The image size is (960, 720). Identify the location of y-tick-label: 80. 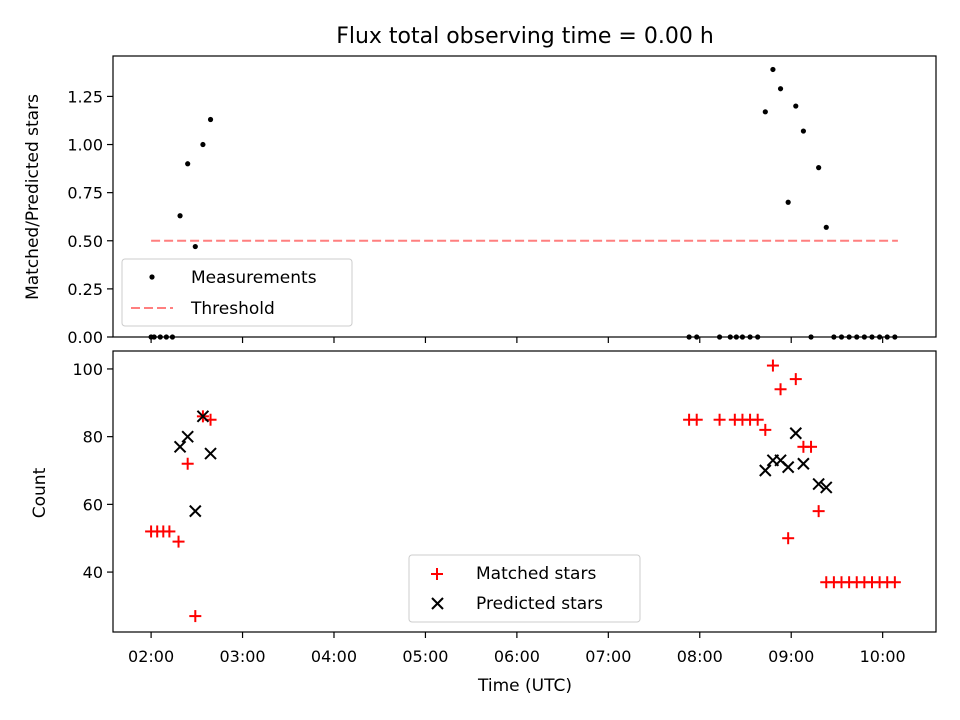
(93, 437).